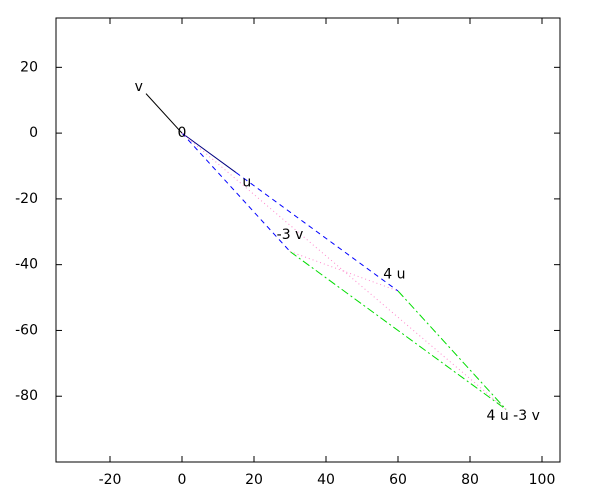 This screenshot has height=504, width=600. What do you see at coordinates (26, 265) in the screenshot?
I see `y-tick-label: -40` at bounding box center [26, 265].